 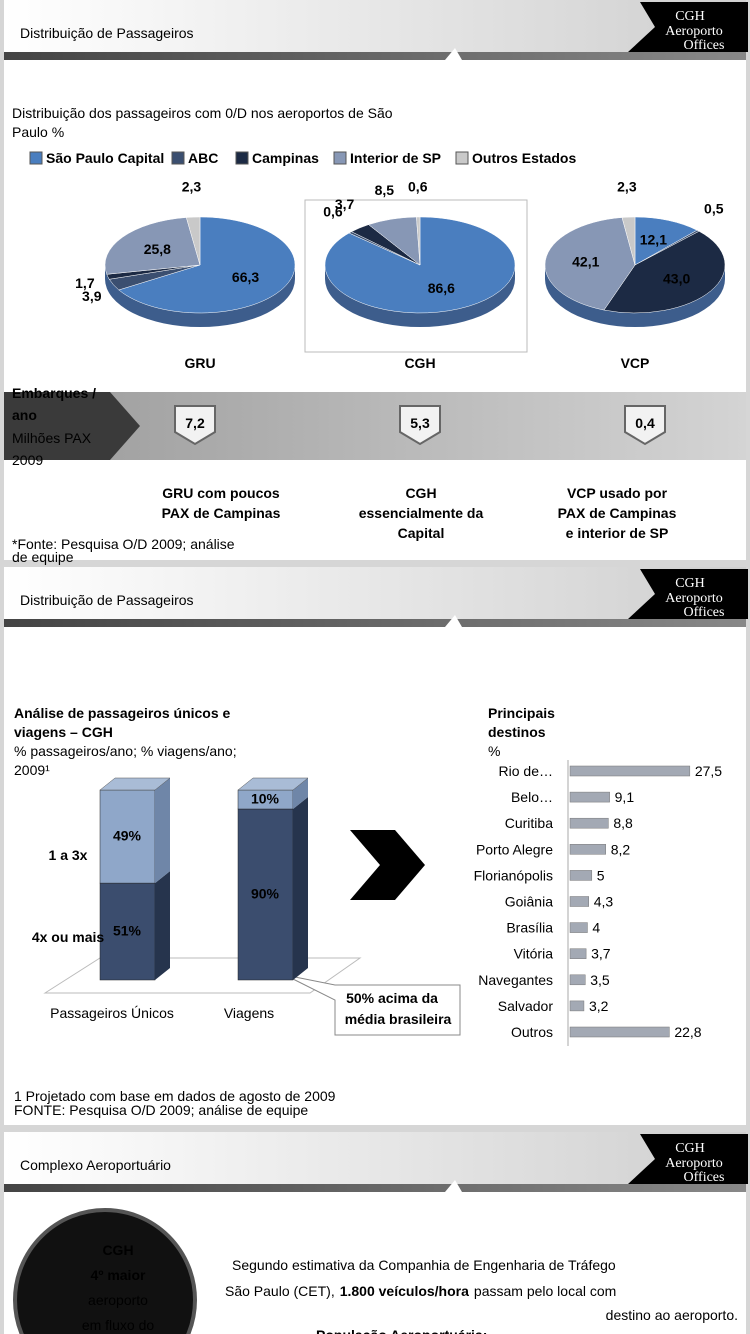 What do you see at coordinates (635, 363) in the screenshot?
I see `pie-title: VCP` at bounding box center [635, 363].